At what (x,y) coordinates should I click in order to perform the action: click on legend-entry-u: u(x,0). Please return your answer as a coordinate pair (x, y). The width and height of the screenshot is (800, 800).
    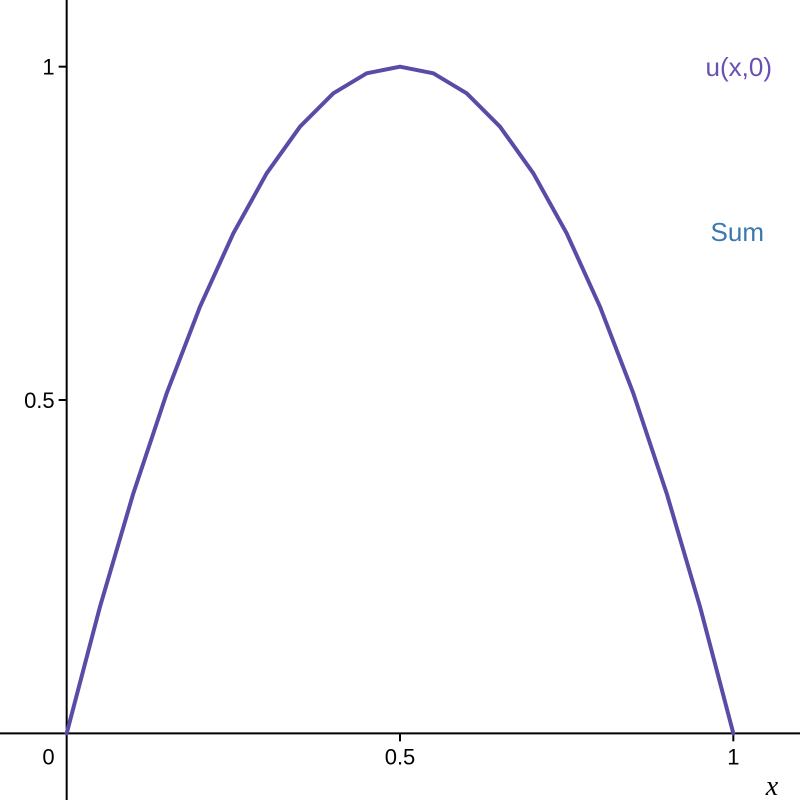
    Looking at the image, I should click on (739, 67).